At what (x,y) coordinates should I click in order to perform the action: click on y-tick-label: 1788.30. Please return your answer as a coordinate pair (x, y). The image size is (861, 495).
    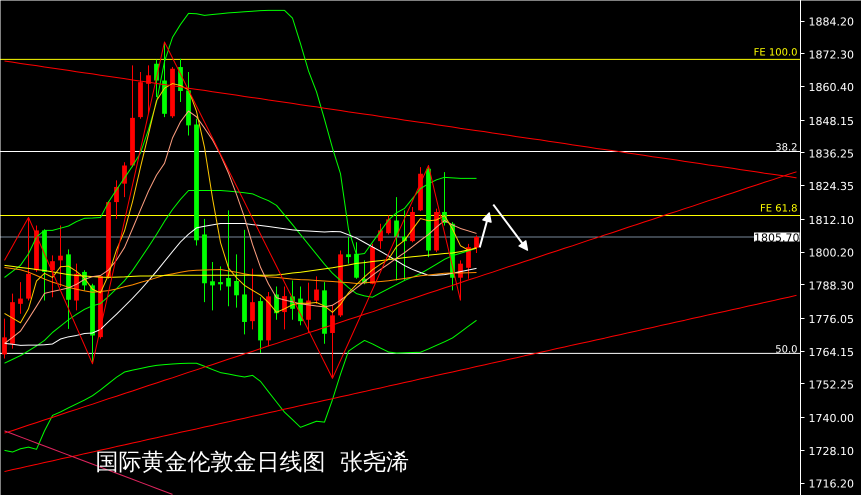
    Looking at the image, I should click on (831, 285).